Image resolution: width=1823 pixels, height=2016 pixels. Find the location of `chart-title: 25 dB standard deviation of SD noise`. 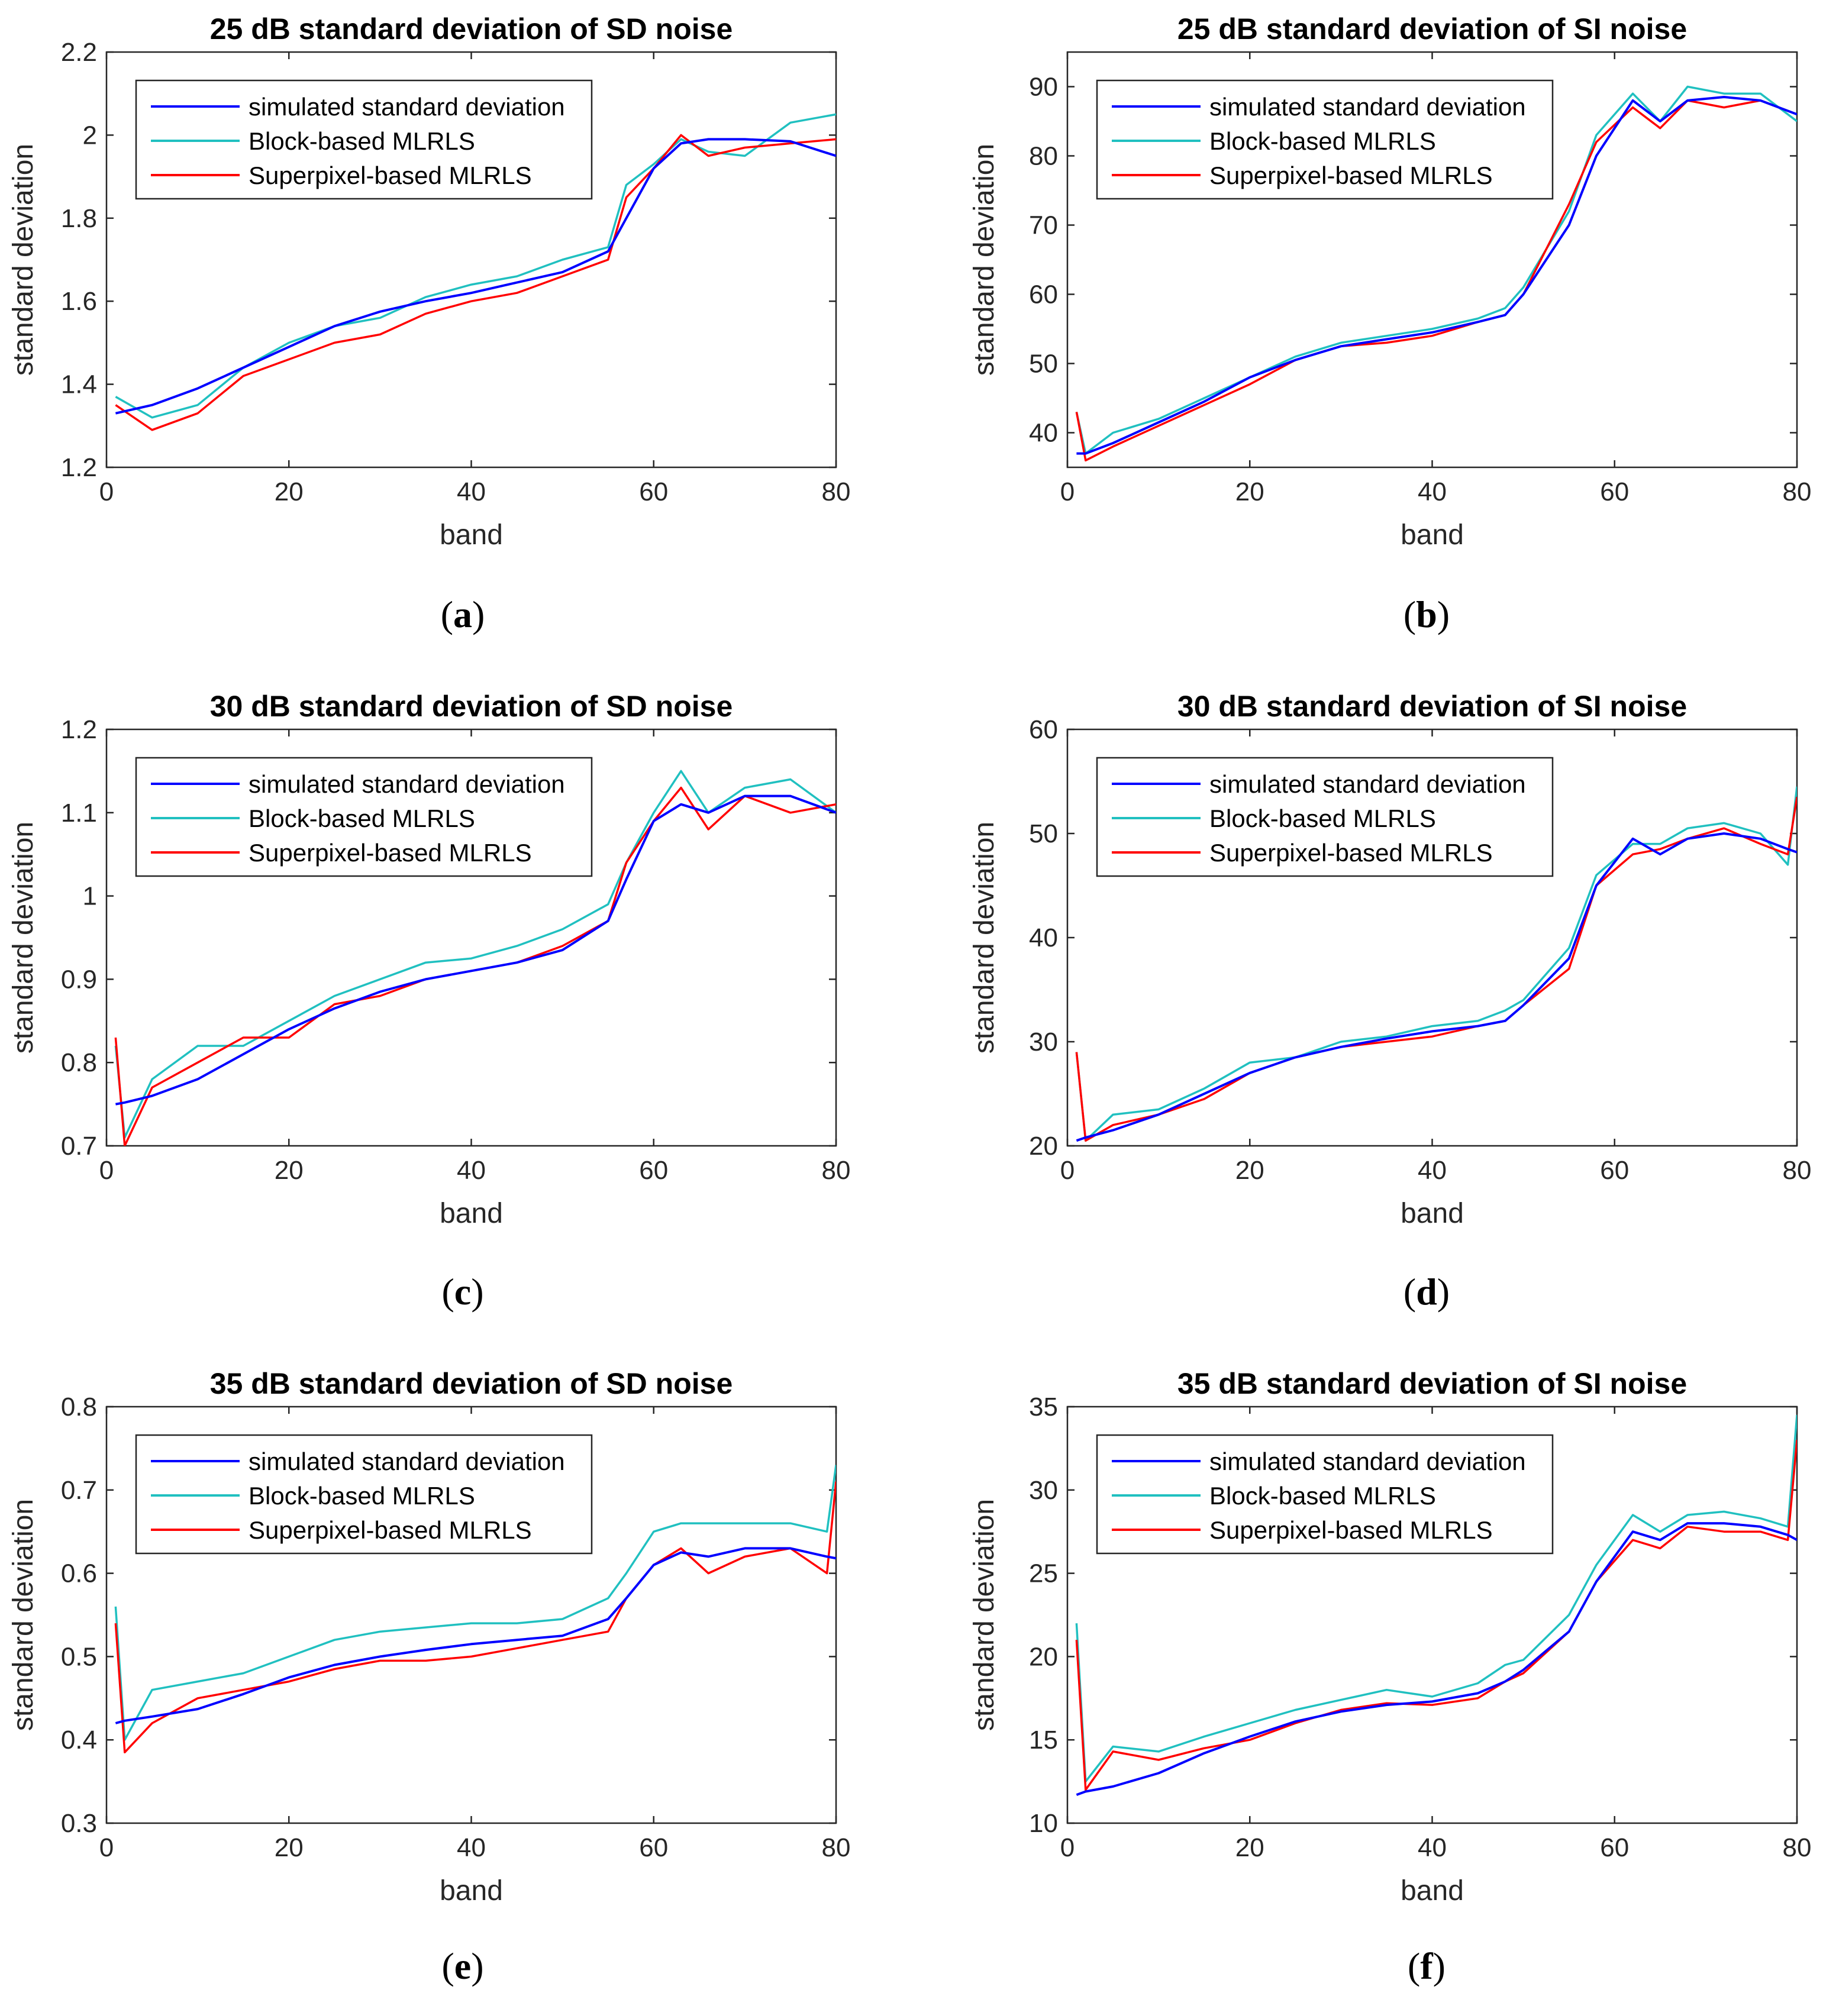

chart-title: 25 dB standard deviation of SD noise is located at coordinates (471, 29).